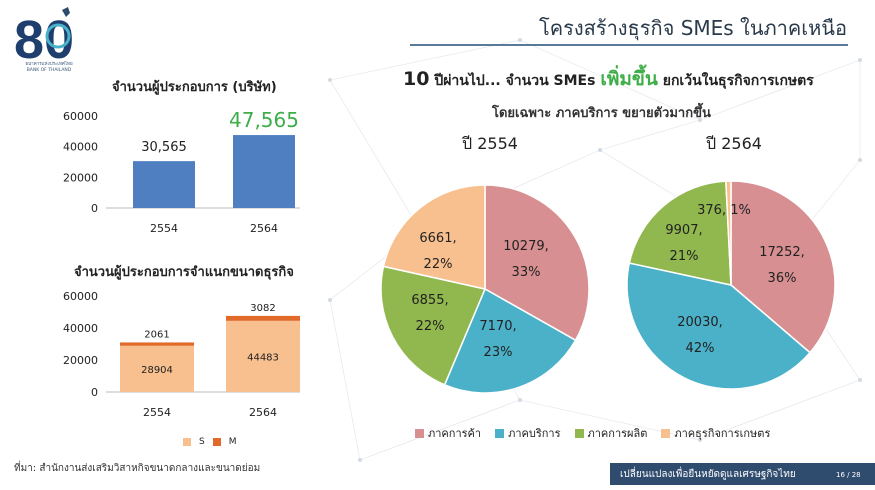 This screenshot has width=875, height=490. What do you see at coordinates (782, 252) in the screenshot?
I see `pie-slice-value: 17252,` at bounding box center [782, 252].